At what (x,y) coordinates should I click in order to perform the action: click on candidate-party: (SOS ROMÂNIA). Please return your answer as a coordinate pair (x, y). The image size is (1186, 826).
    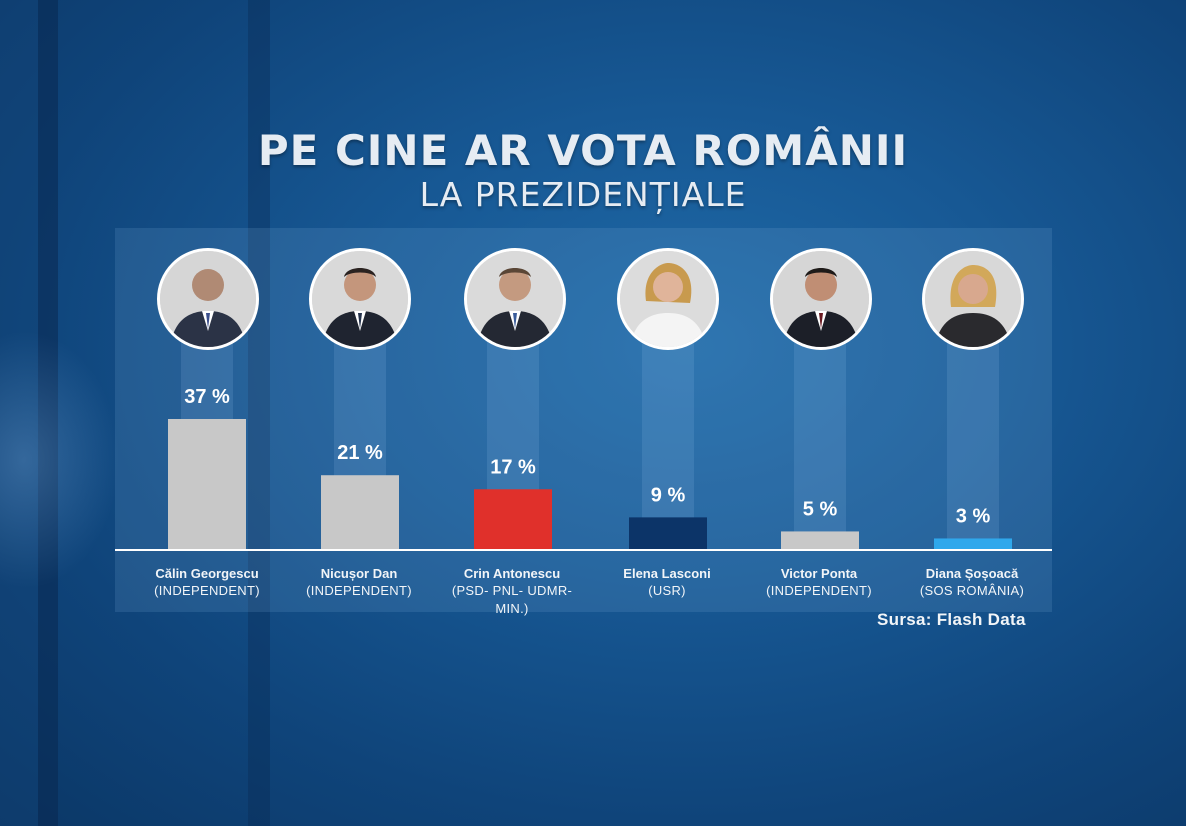
    Looking at the image, I should click on (972, 590).